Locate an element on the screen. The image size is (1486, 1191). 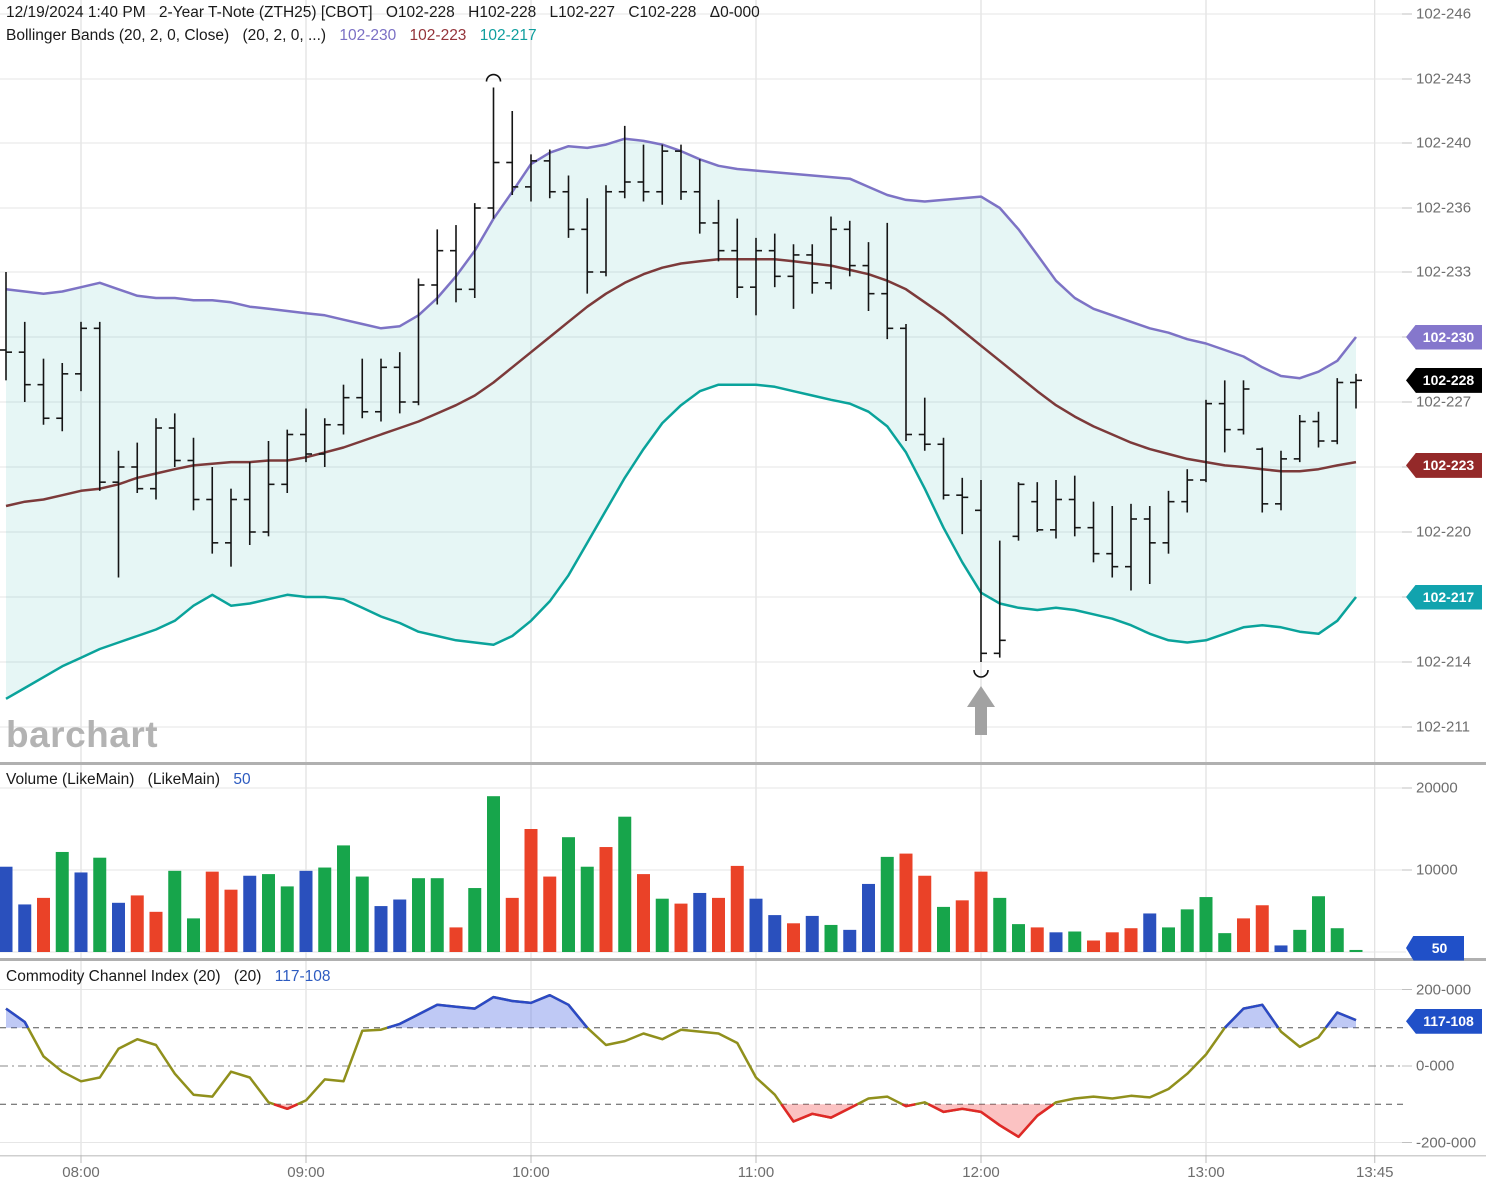
bollinger-params: (20, 2, 0, ...) is located at coordinates (284, 35).